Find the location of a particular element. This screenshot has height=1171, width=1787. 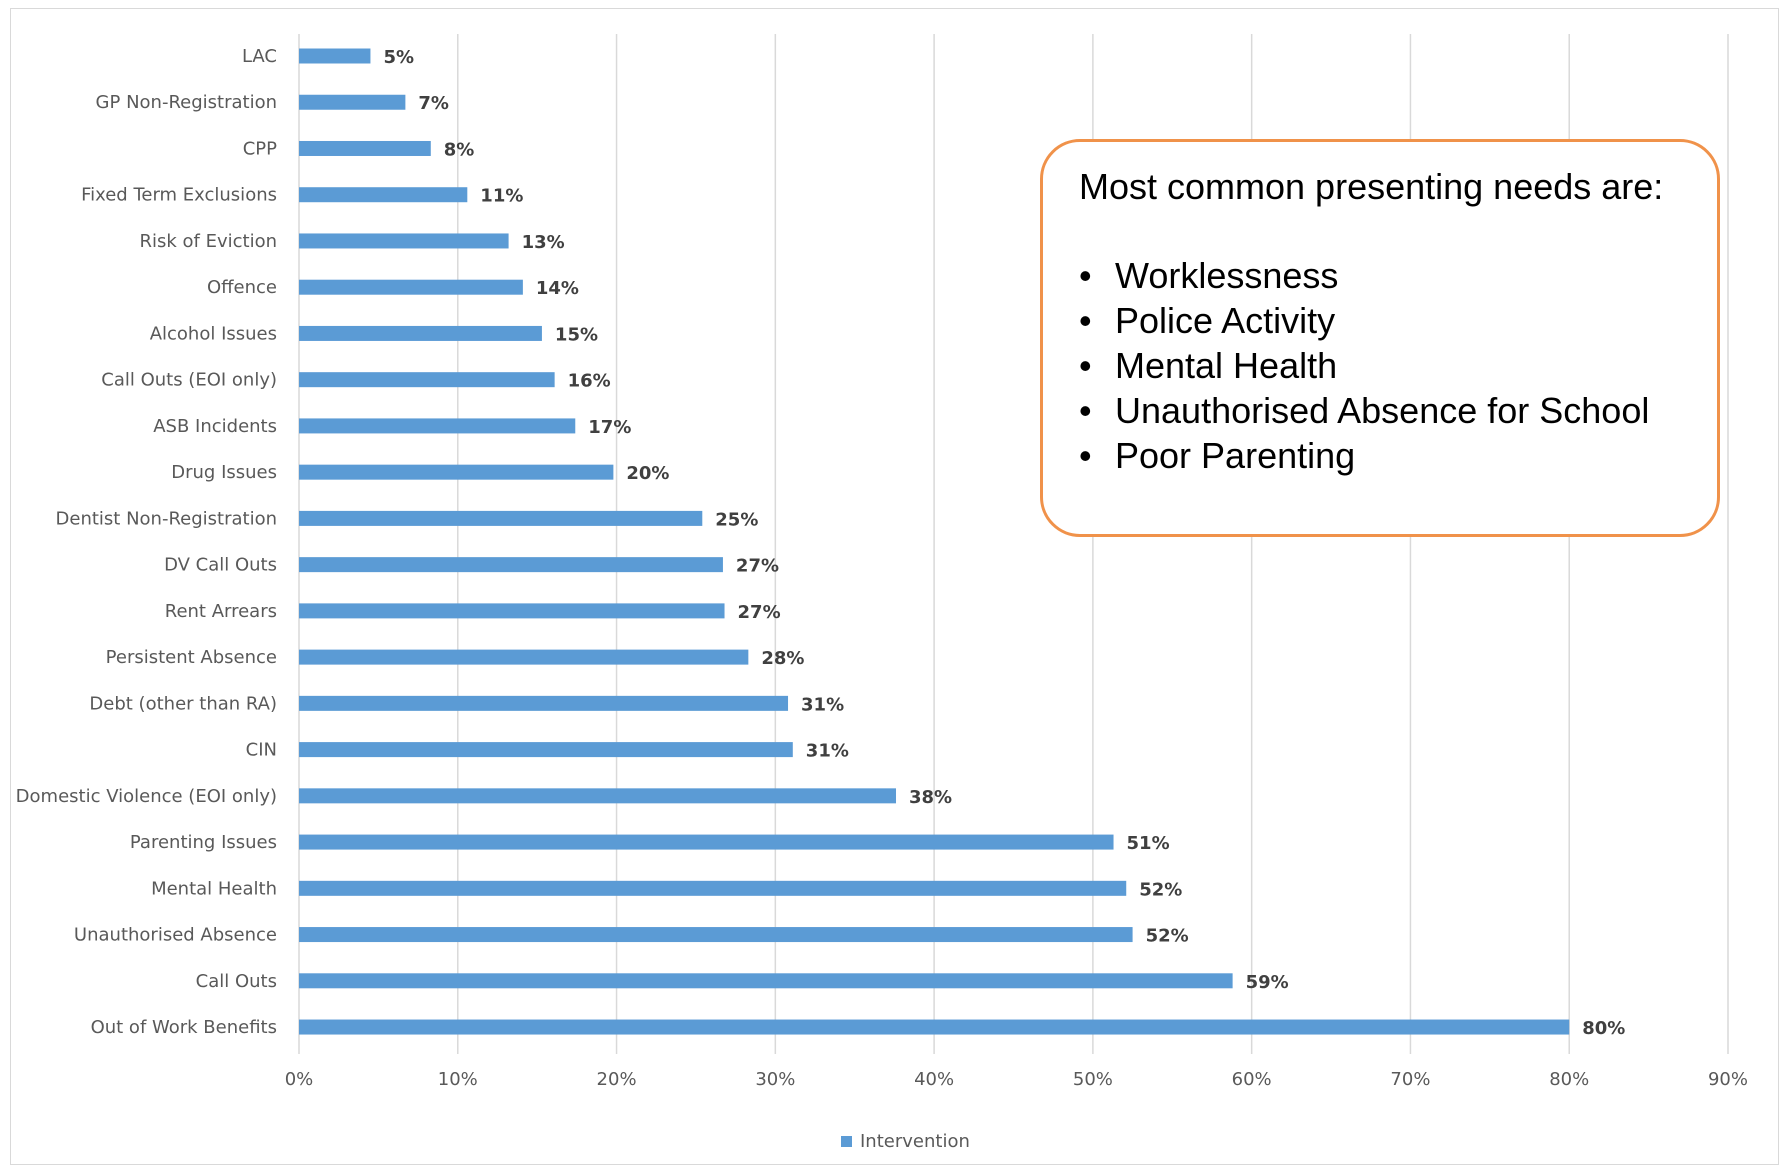

data-label: 7% is located at coordinates (433, 103).